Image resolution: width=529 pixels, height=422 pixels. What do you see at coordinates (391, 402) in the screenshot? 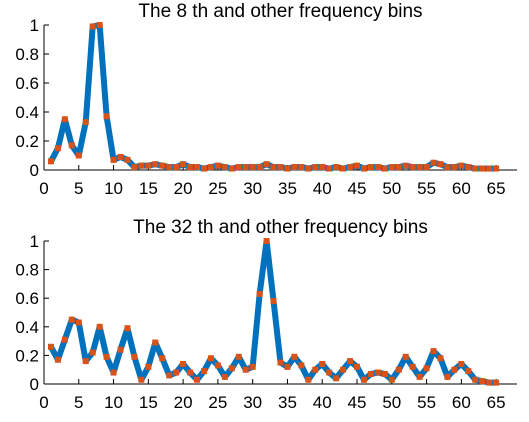
I see `plot-2-x-tick-label: 50` at bounding box center [391, 402].